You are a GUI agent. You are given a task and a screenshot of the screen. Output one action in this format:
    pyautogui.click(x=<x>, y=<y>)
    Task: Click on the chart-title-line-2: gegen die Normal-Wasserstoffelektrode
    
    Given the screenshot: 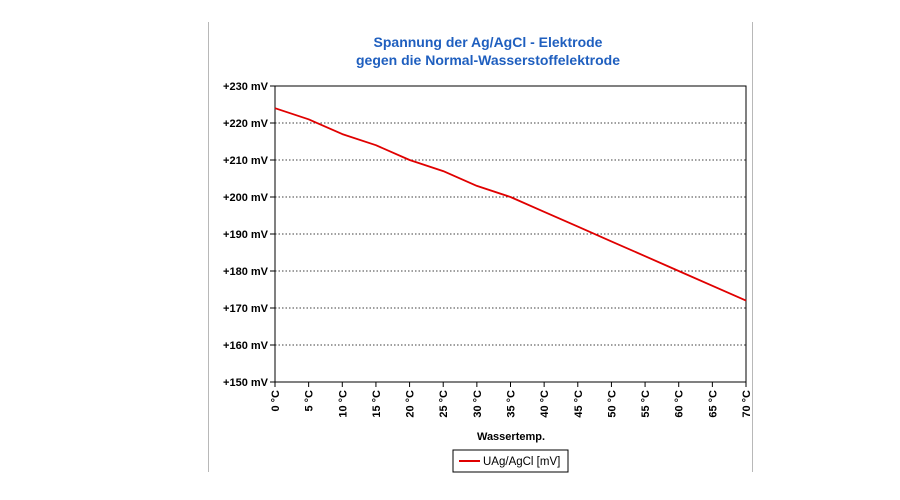 What is the action you would take?
    pyautogui.click(x=488, y=60)
    